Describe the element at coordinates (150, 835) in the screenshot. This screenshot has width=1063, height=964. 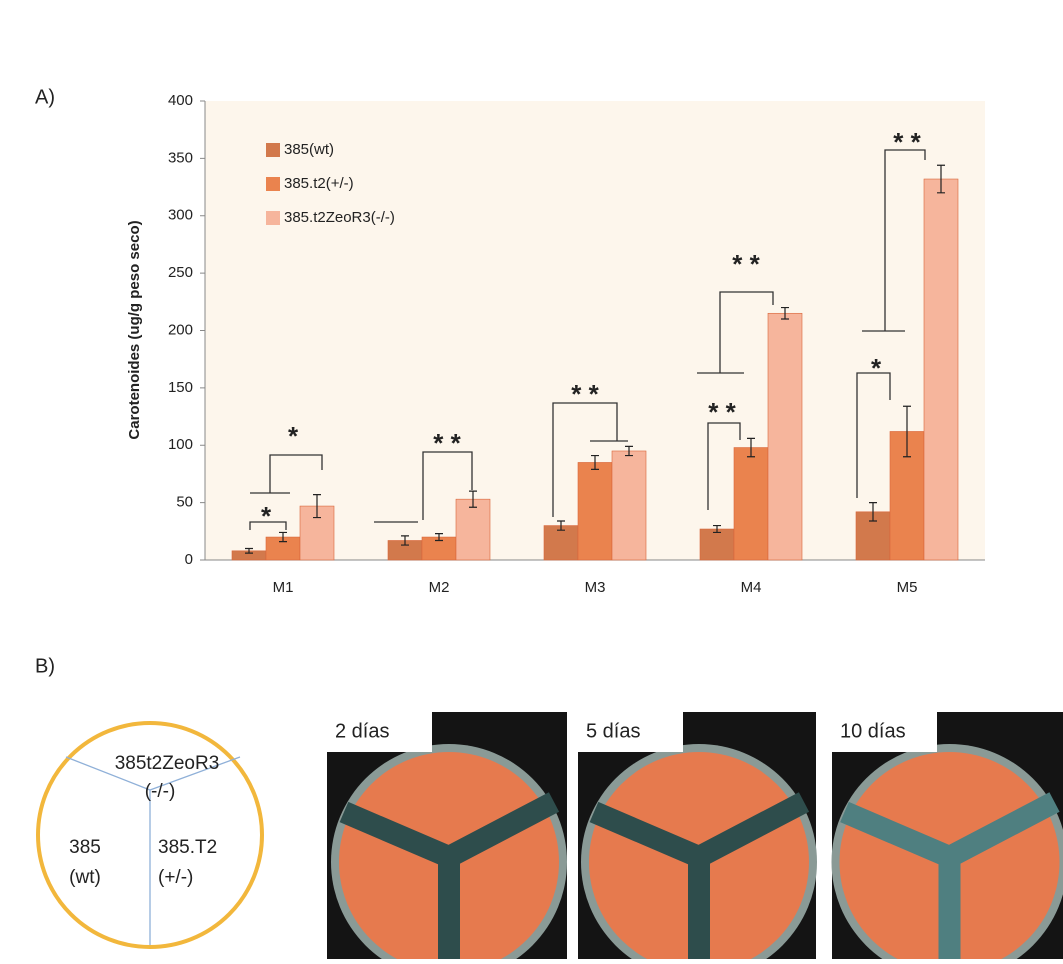
I see `plate-diagram: 385t2ZeoR3 (-/-) 385 (wt) 385.T2 (+/-)` at that location.